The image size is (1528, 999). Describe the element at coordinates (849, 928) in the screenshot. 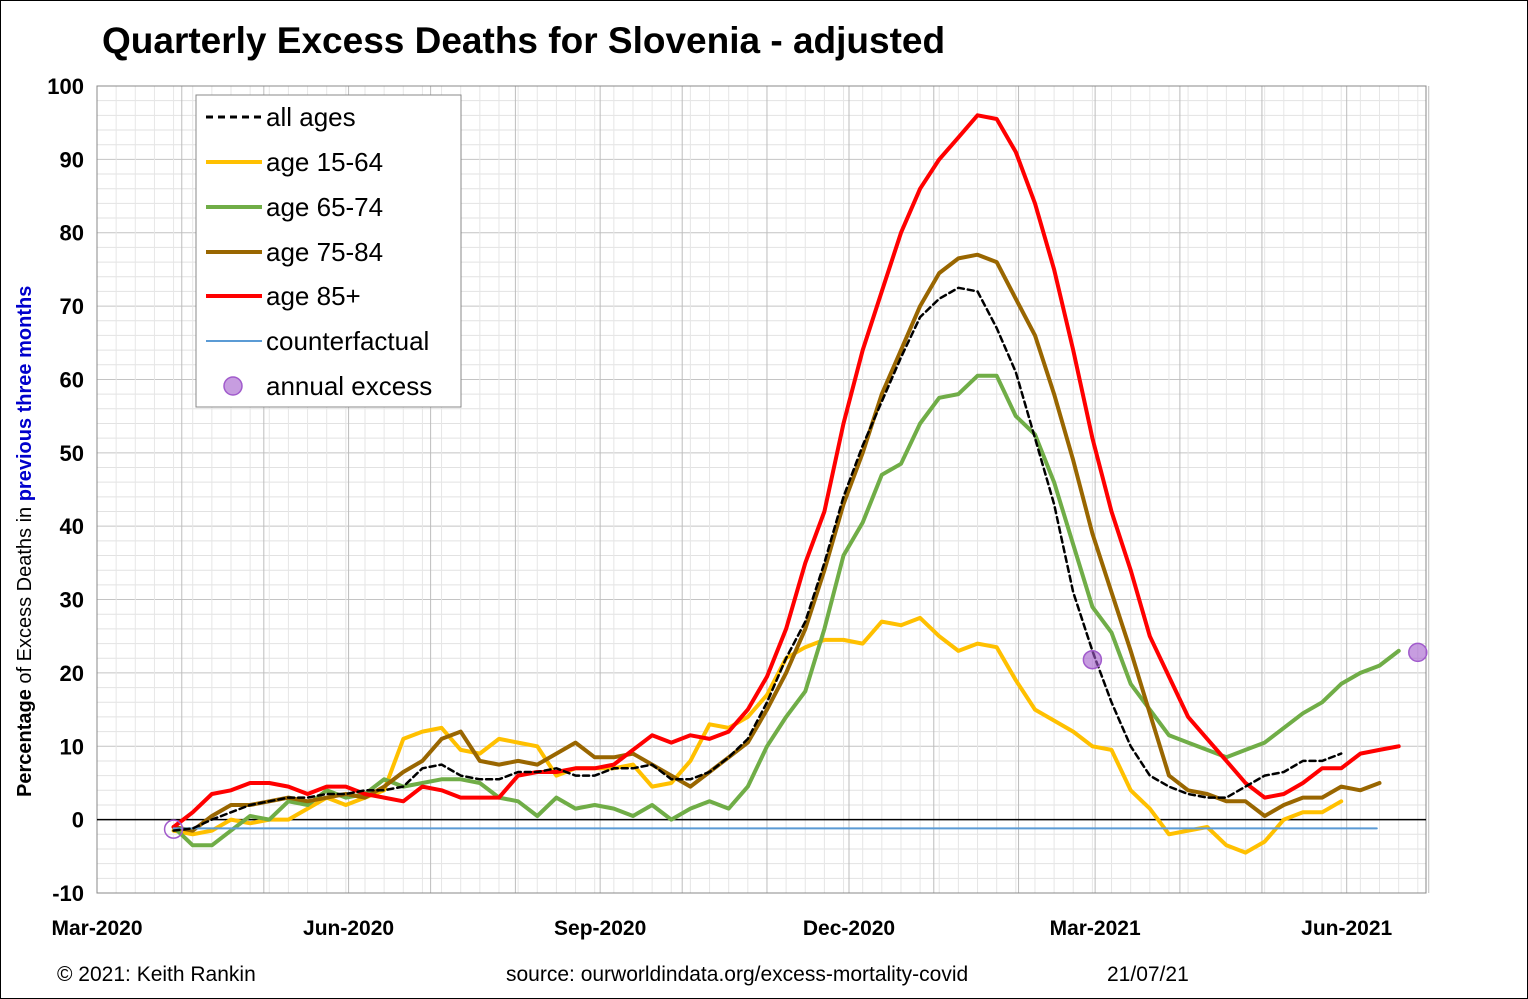

I see `x-tick-label: Dec-2020` at that location.